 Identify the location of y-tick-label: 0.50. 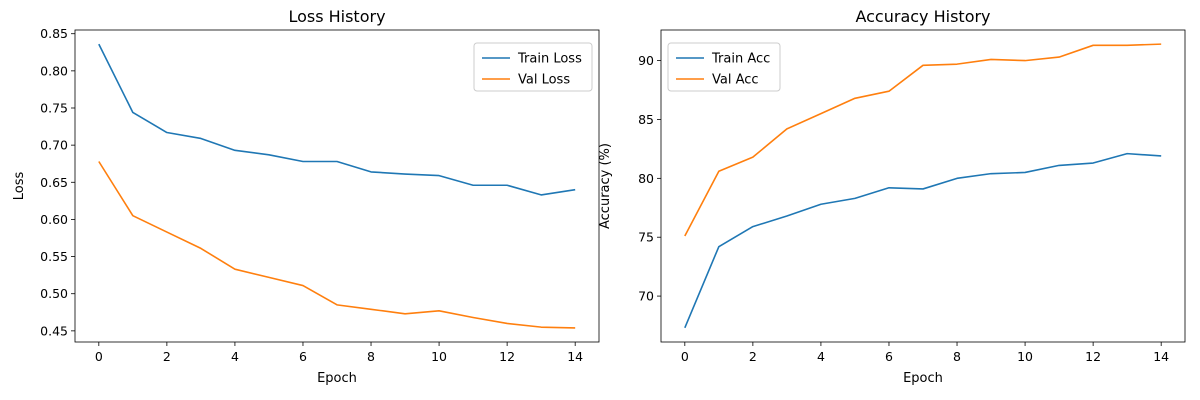
(54, 293).